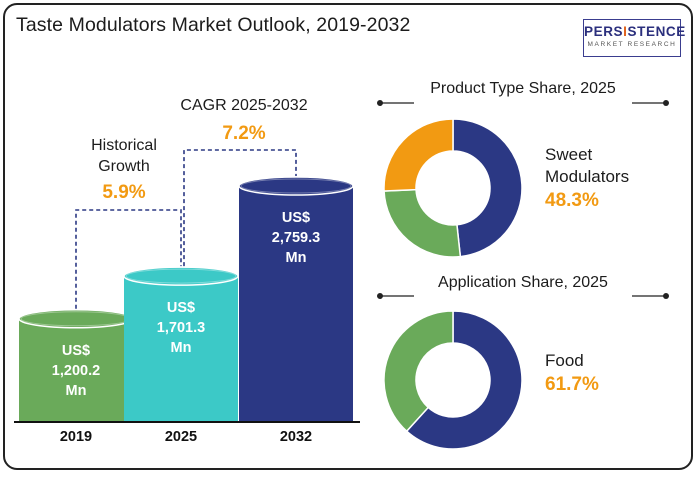  Describe the element at coordinates (128, 259) in the screenshot. I see `growth-connector-2019-2025` at that location.